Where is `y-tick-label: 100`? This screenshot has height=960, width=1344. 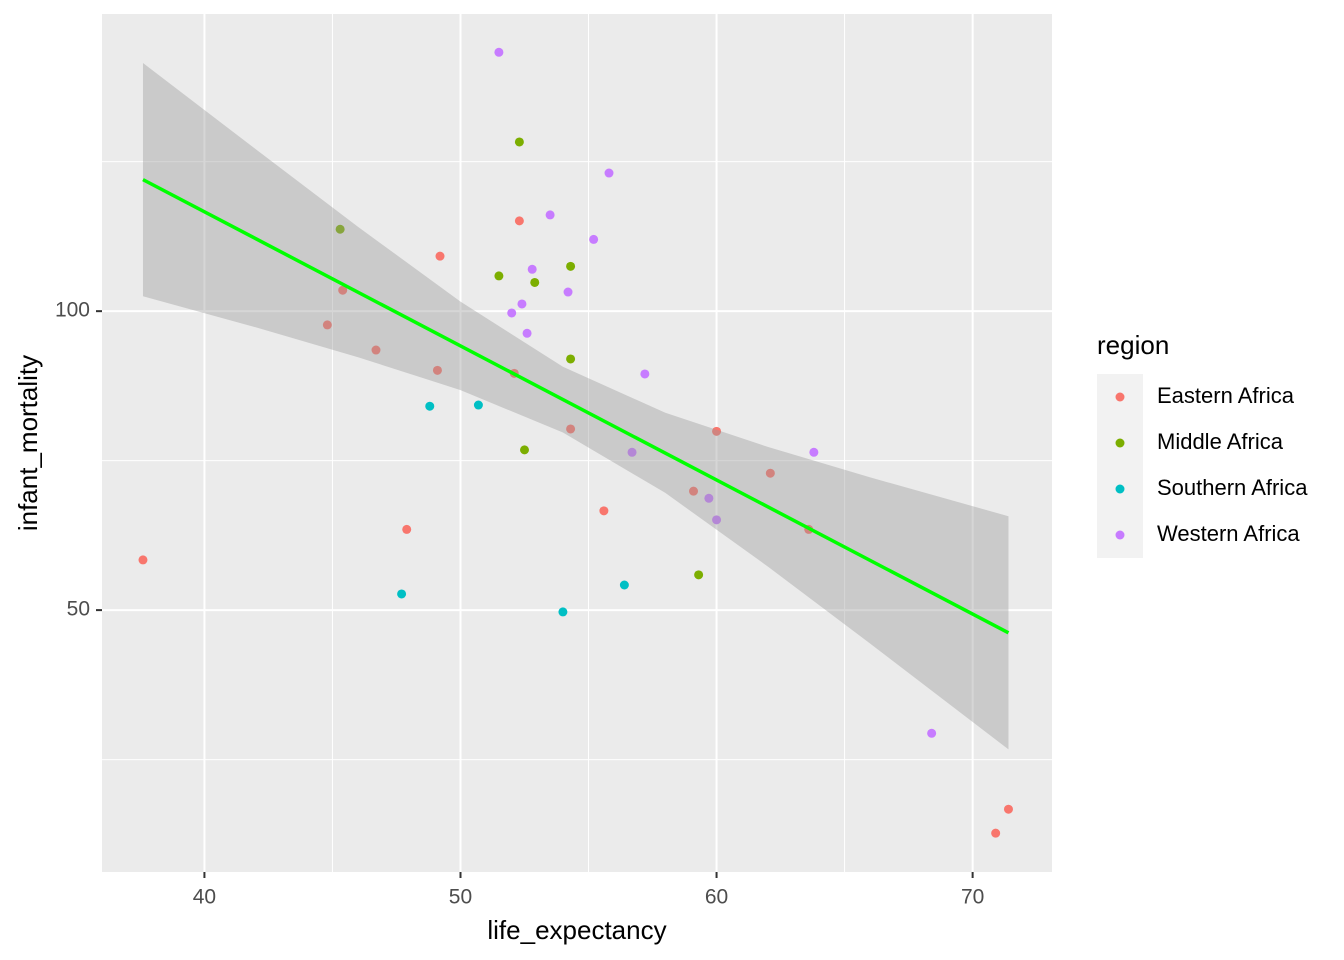 y-tick-label: 100 is located at coordinates (72, 310).